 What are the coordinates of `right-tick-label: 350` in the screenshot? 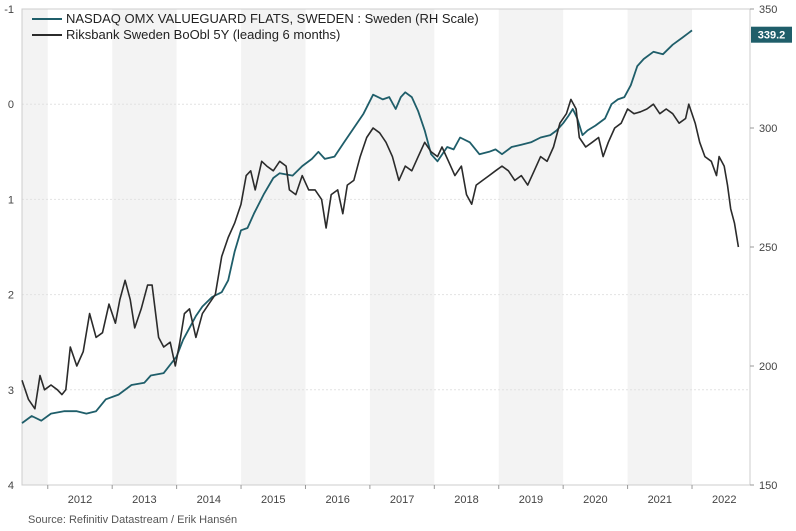 It's located at (768, 10).